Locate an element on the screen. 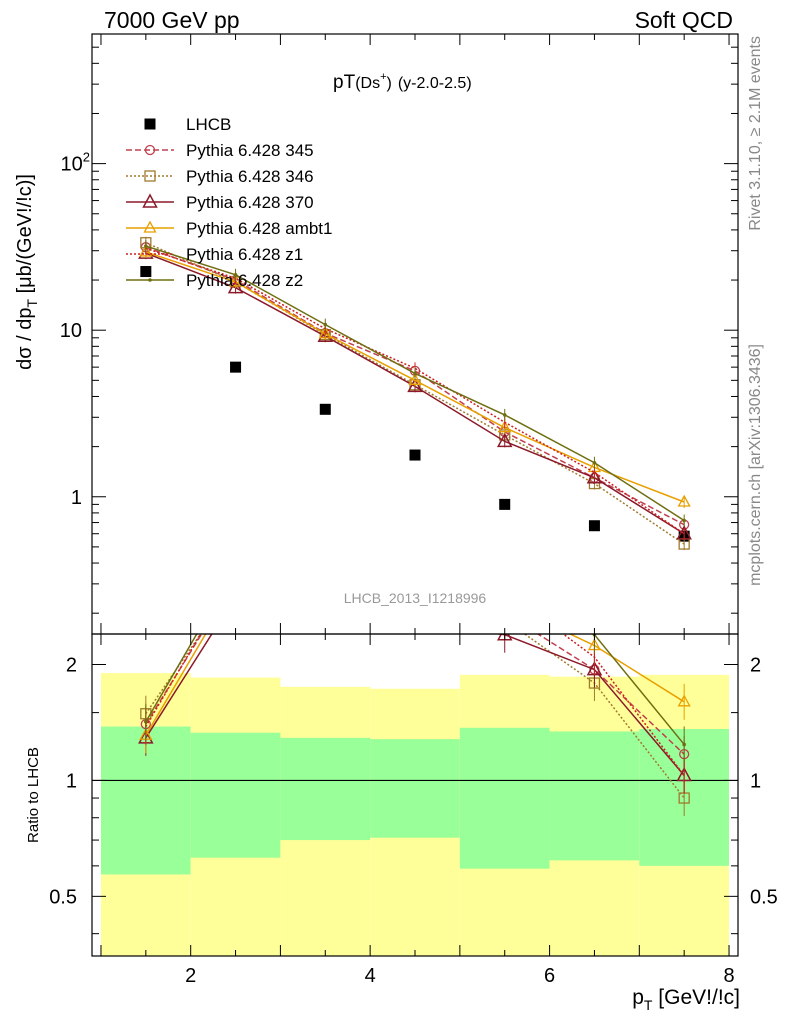  ratio-y-tick-label-right: 0.5 is located at coordinates (764, 897).